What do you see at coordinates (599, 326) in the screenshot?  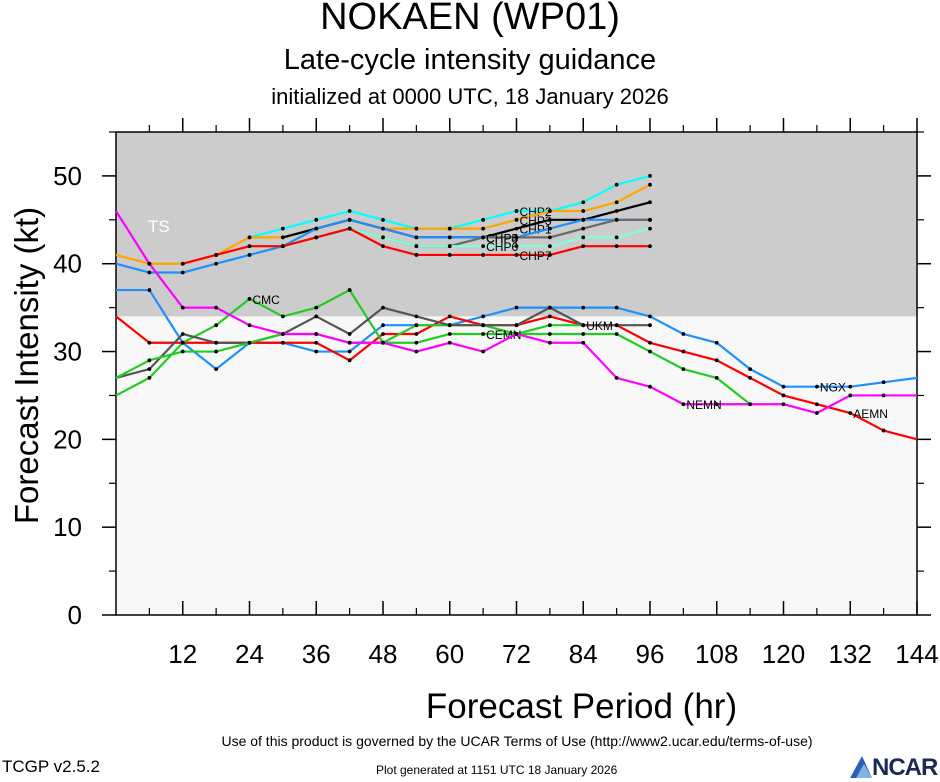 I see `series-label: UKM` at bounding box center [599, 326].